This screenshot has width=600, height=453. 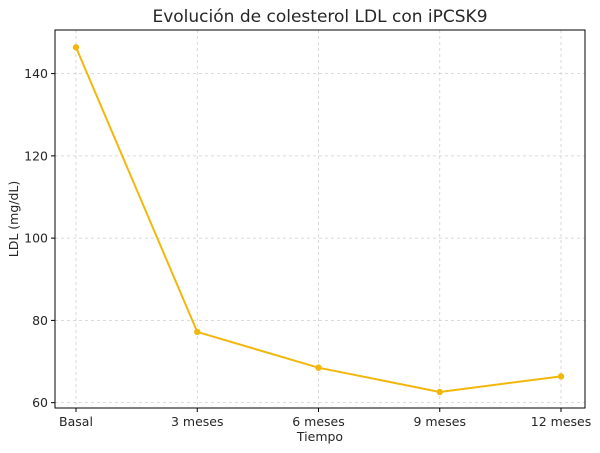 What do you see at coordinates (197, 421) in the screenshot?
I see `x-tick-label: 3 meses` at bounding box center [197, 421].